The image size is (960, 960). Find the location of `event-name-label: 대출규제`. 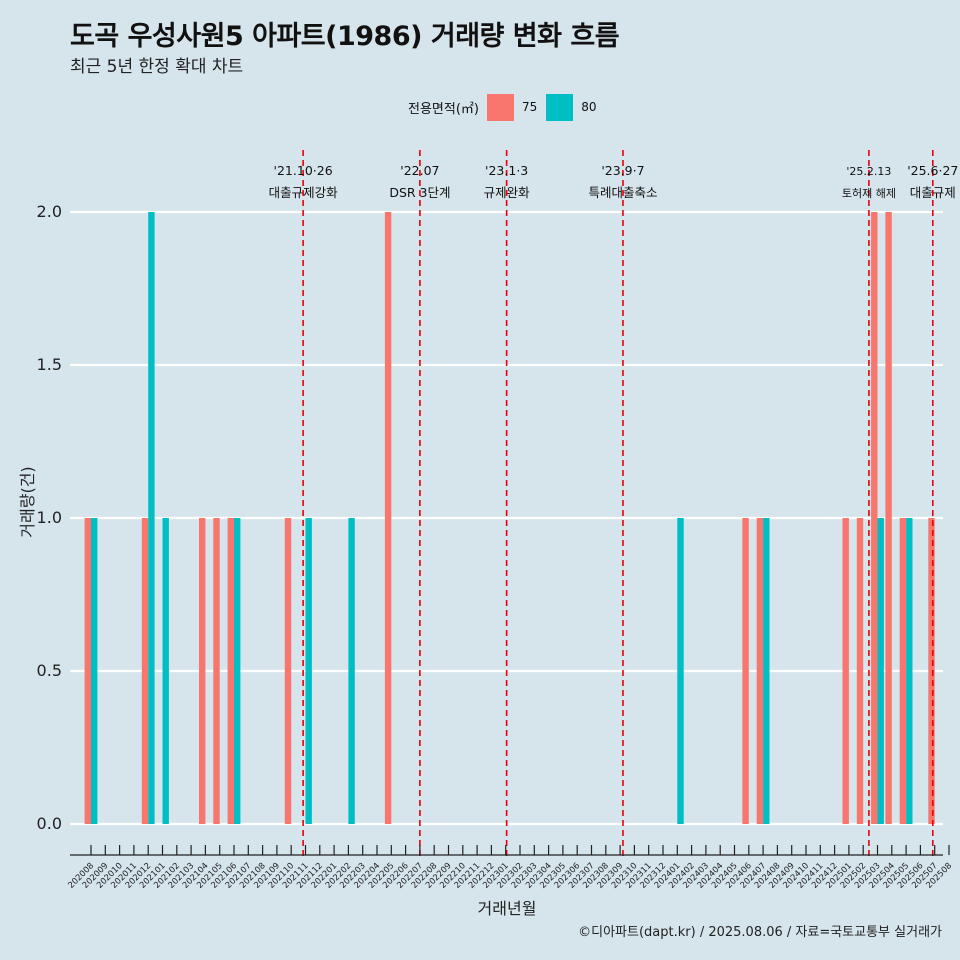

event-name-label: 대출규제 is located at coordinates (933, 192).